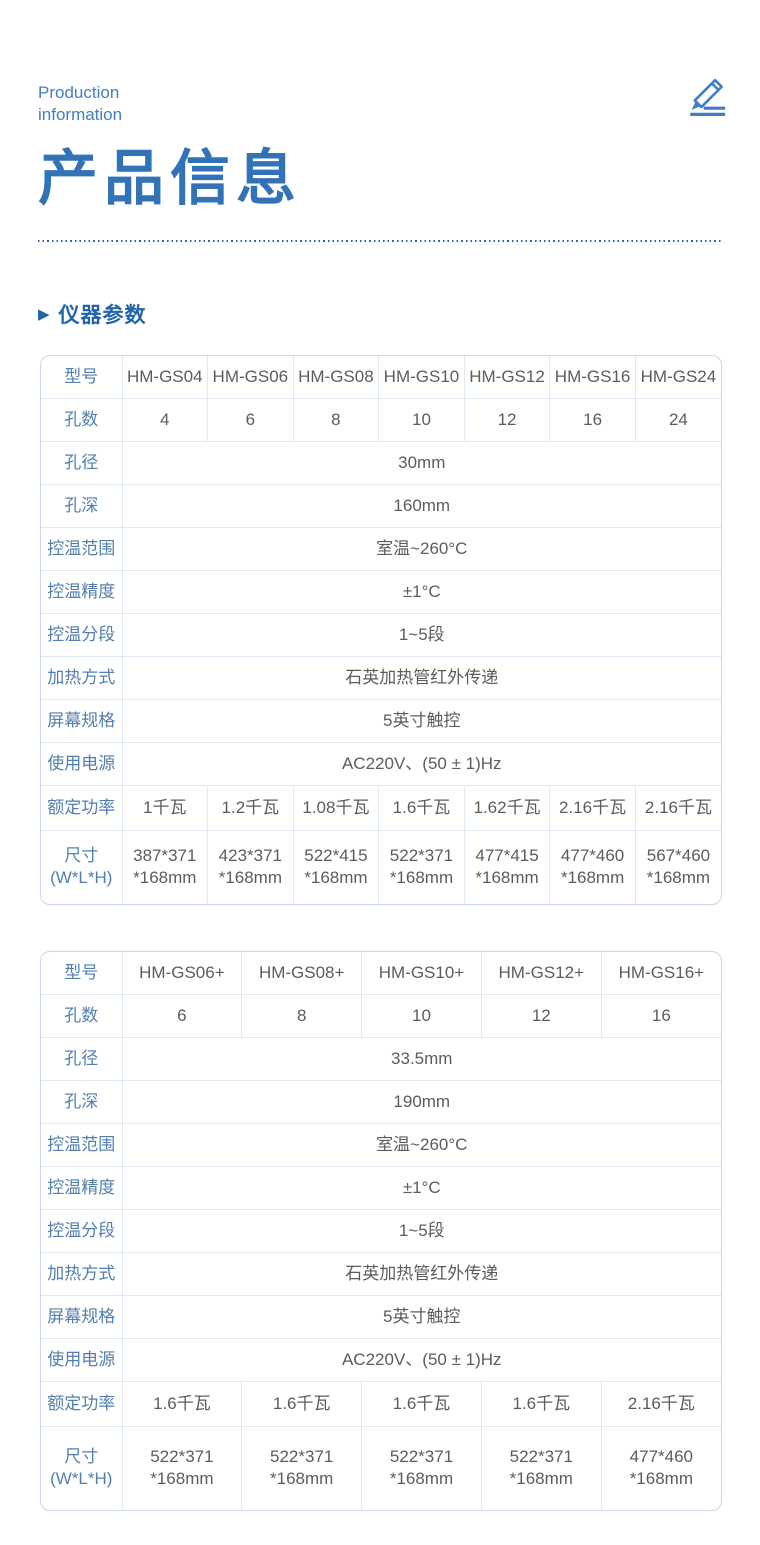  Describe the element at coordinates (250, 420) in the screenshot. I see `cell-hole-count-1: 6` at that location.